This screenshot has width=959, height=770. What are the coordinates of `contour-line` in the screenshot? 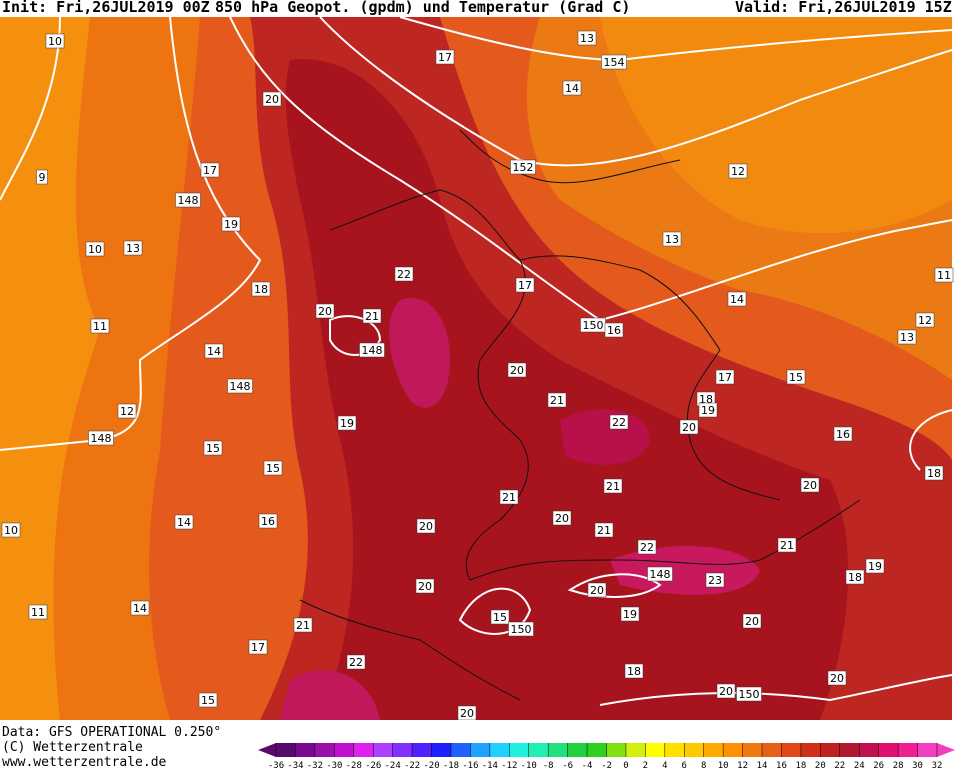 It's located at (636, 91).